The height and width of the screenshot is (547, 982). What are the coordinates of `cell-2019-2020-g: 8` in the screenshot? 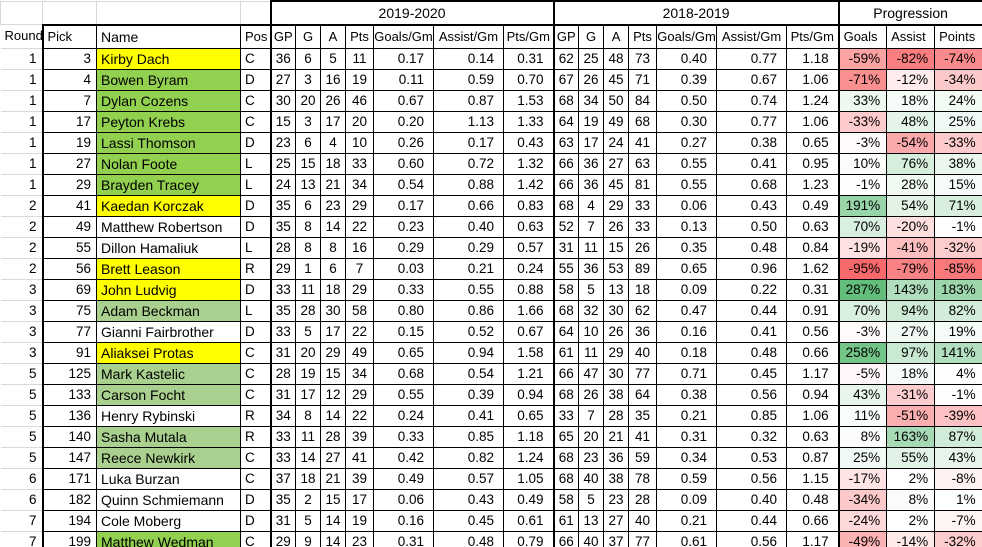 It's located at (308, 415).